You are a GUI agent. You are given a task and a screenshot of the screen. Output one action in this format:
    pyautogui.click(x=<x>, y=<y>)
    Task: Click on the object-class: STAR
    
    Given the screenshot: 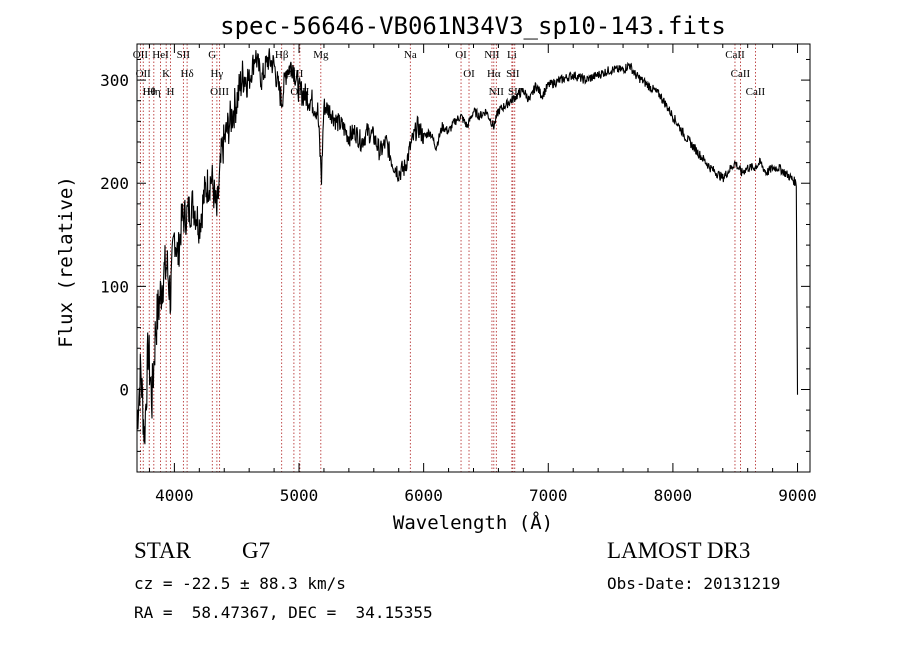 What is the action you would take?
    pyautogui.click(x=162, y=550)
    